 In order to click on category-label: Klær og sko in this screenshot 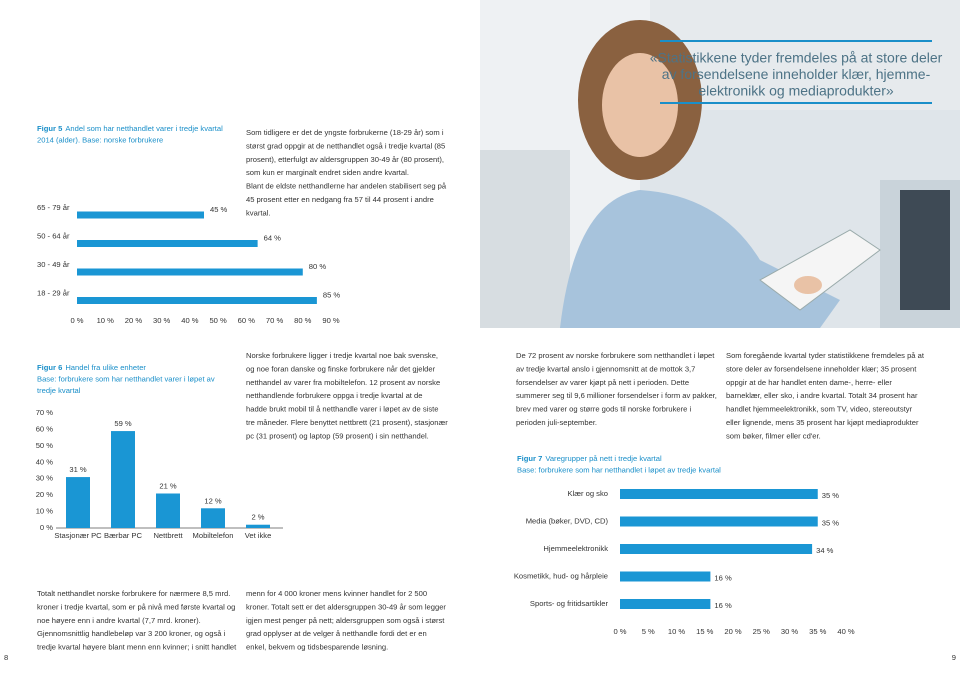, I will do `click(587, 493)`.